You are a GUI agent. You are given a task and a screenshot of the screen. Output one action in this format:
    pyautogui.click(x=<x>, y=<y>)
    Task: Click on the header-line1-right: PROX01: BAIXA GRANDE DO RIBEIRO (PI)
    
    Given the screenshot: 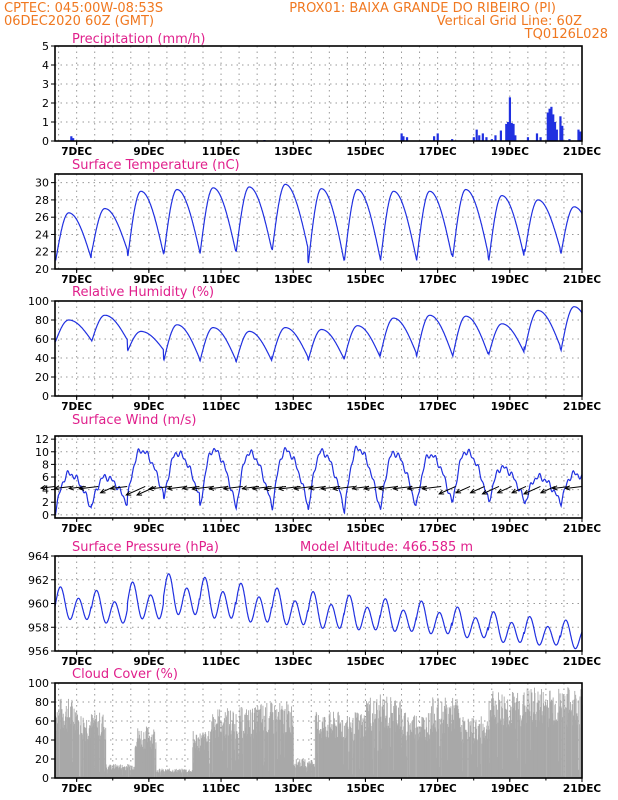 What is the action you would take?
    pyautogui.click(x=422, y=8)
    